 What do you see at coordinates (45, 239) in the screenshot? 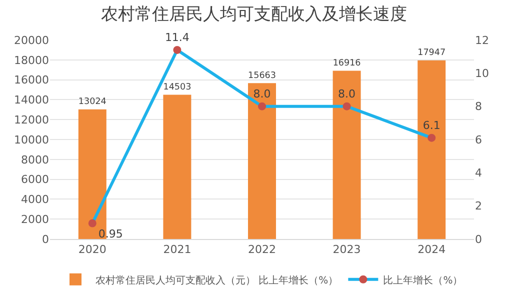
I see `y-tick-label: 0` at bounding box center [45, 239].